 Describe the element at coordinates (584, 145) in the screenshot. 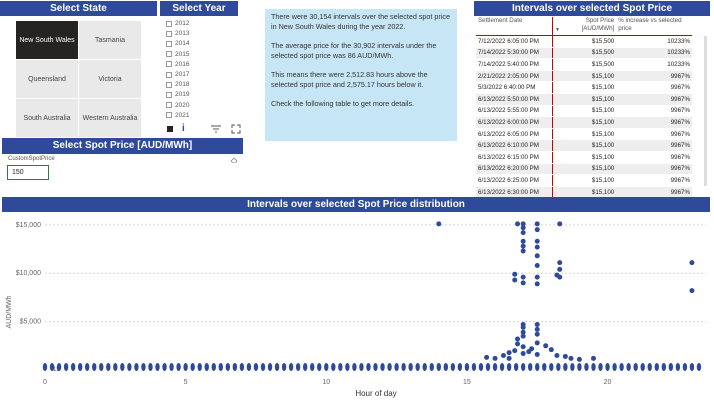

I see `table-row: 6/13/2022 6:10:00 PM $15,100 9967%` at that location.